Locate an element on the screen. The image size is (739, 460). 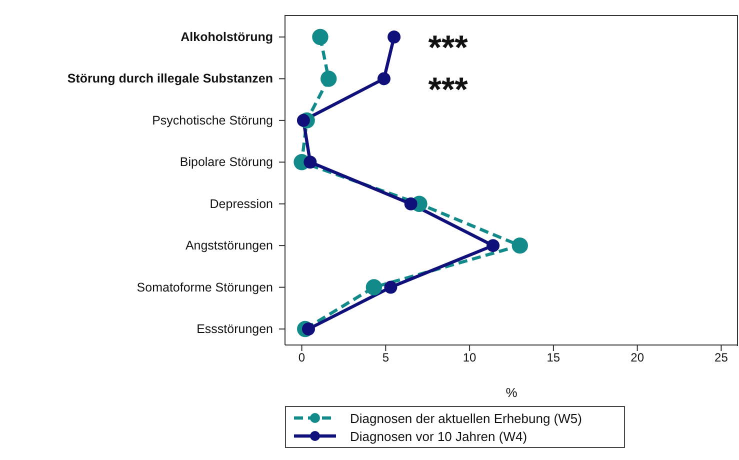
x-tick-label: 0 is located at coordinates (302, 357).